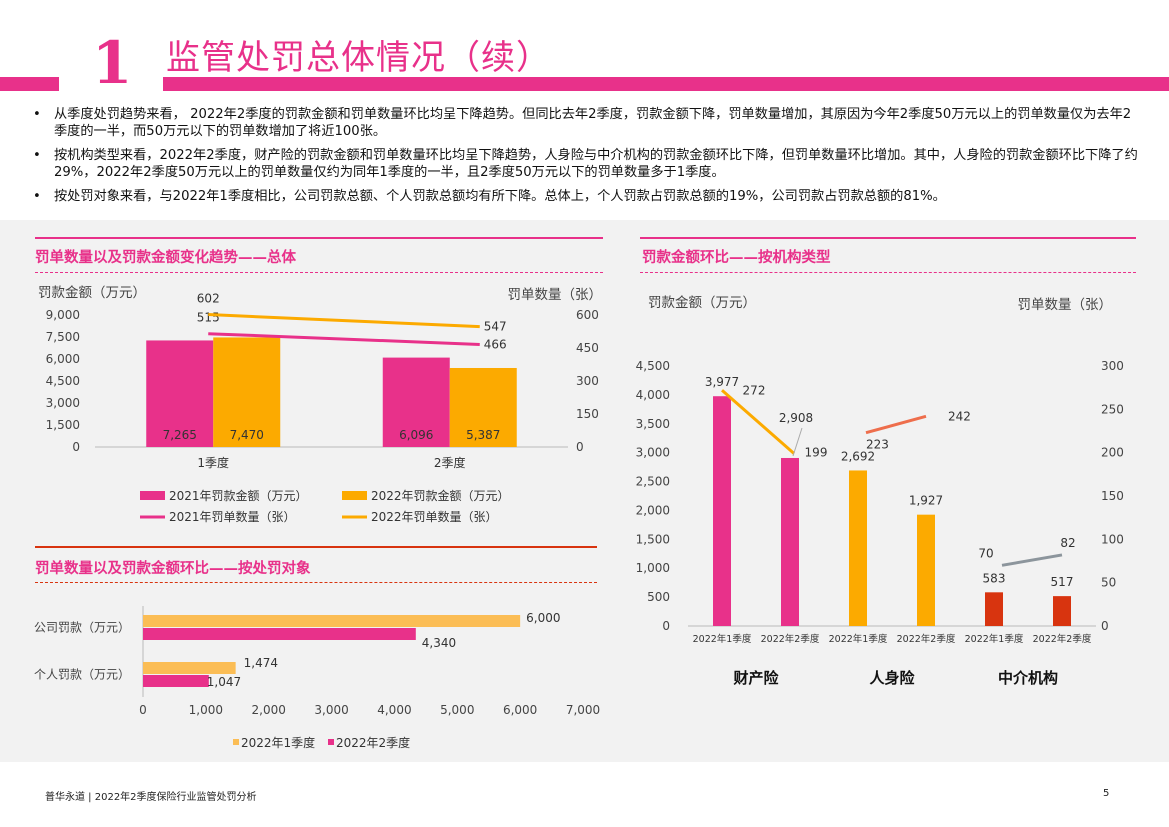 The image size is (1169, 827). Describe the element at coordinates (892, 678) in the screenshot. I see `group-label: 人身险` at that location.